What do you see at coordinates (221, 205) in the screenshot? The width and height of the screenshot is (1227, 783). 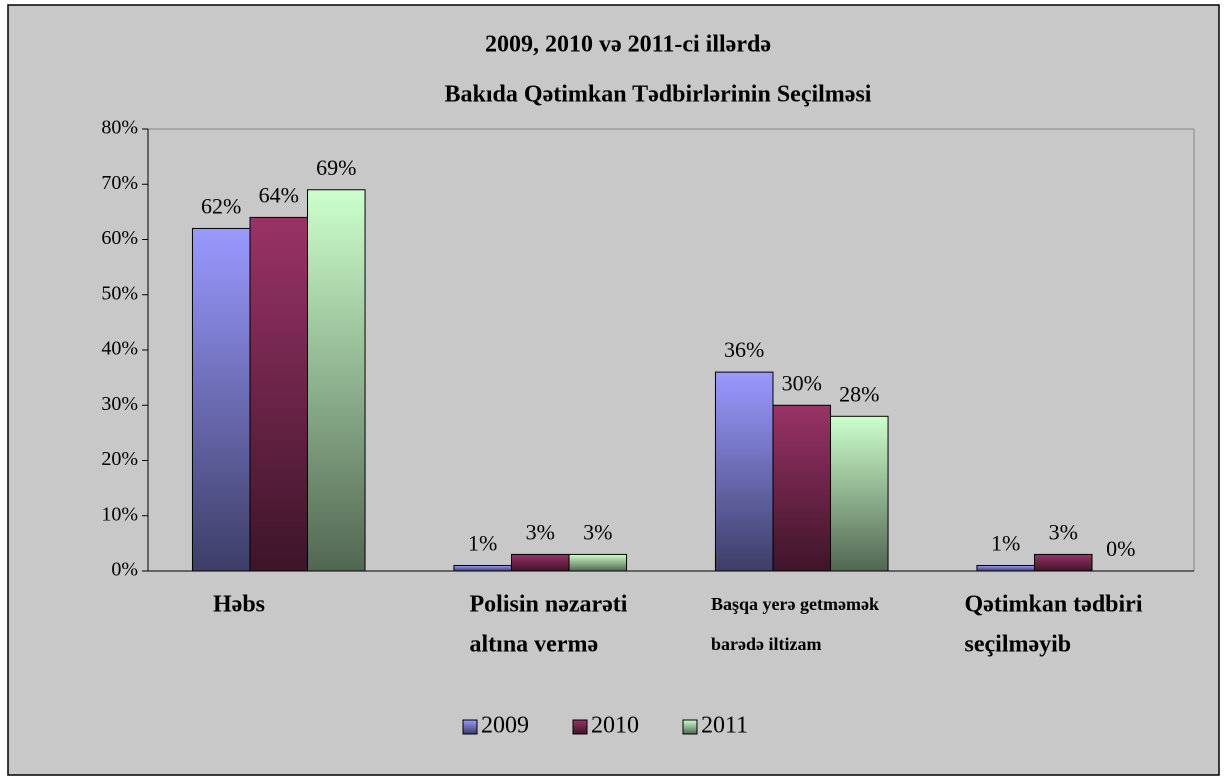 I see `data-label: 62%` at bounding box center [221, 205].